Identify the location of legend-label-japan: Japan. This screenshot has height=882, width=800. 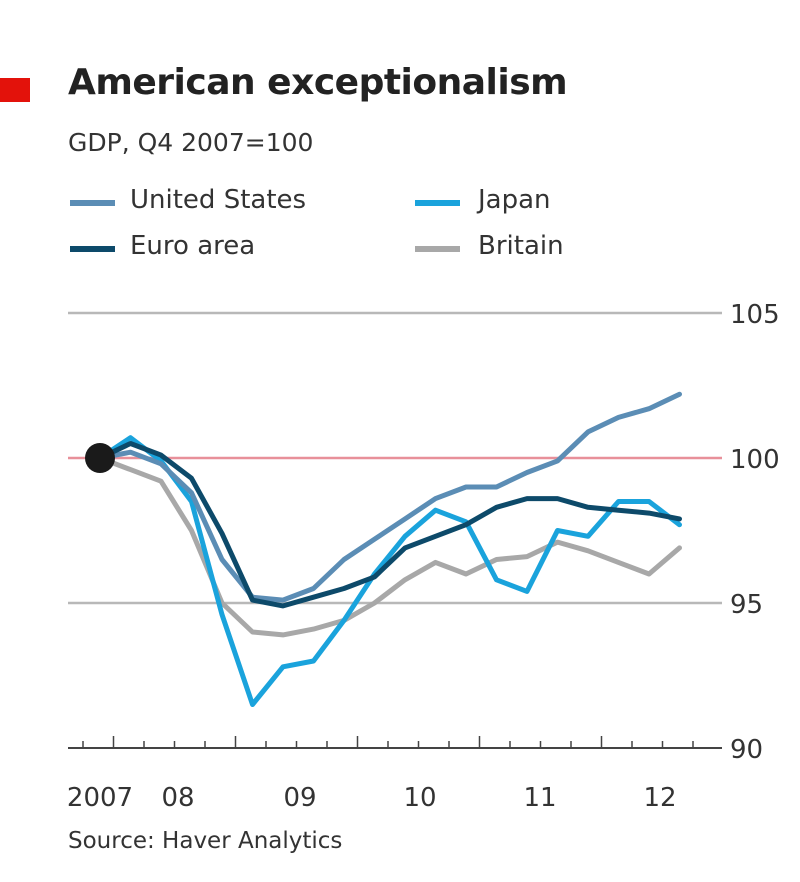
(514, 200).